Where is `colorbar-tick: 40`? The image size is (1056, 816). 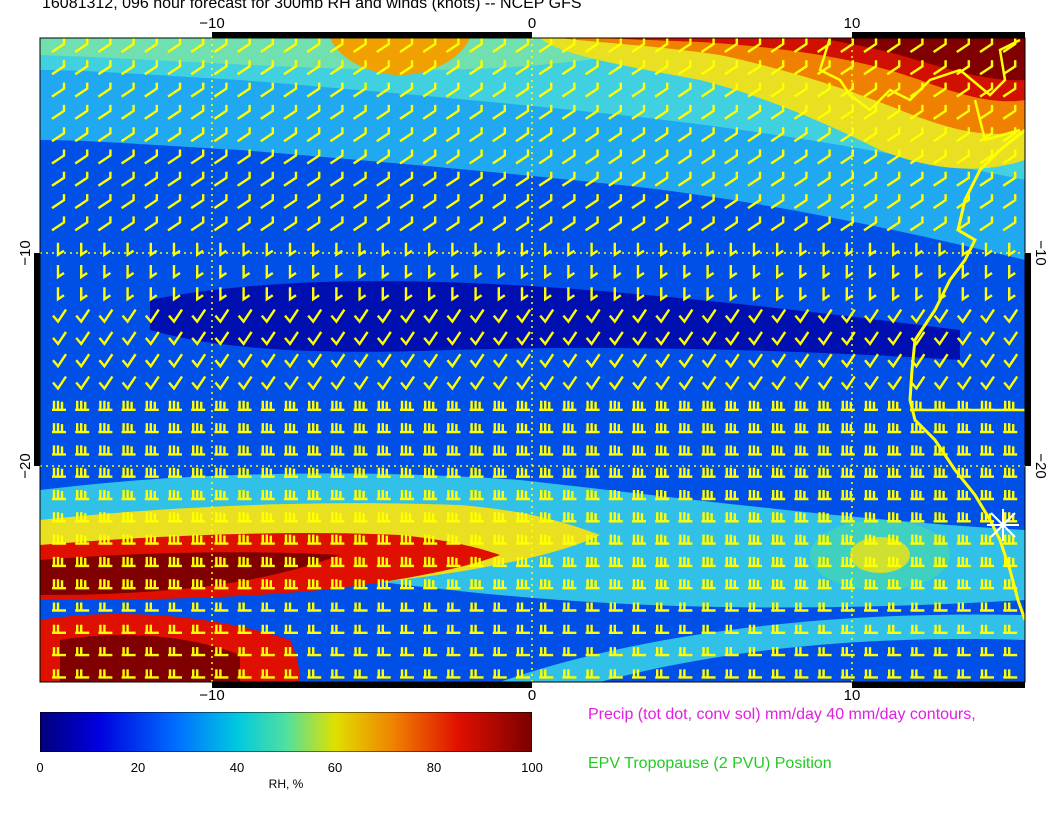 colorbar-tick: 40 is located at coordinates (237, 767).